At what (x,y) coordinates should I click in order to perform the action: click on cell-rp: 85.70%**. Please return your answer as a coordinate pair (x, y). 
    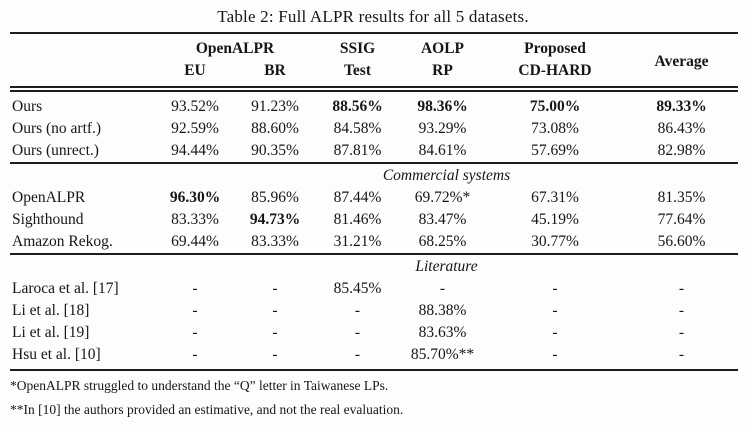
    Looking at the image, I should click on (442, 357).